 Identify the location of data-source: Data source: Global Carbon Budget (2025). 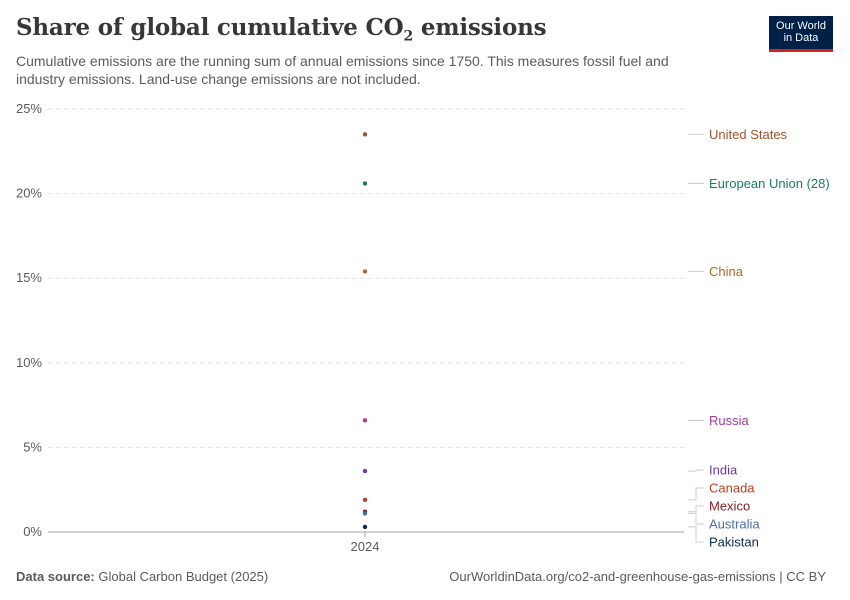
(142, 576).